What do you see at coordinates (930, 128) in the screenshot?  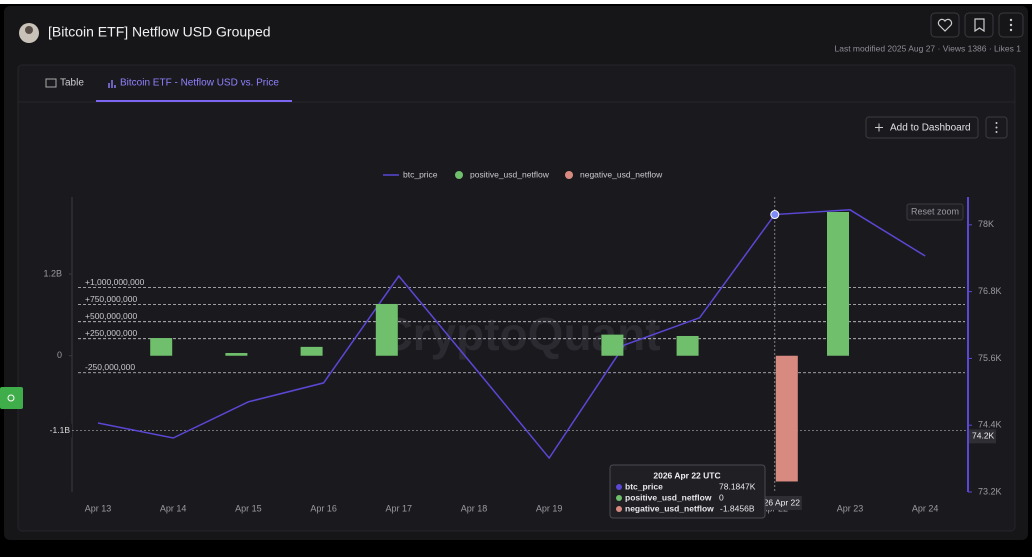 I see `button-label: Add to Dashboard` at bounding box center [930, 128].